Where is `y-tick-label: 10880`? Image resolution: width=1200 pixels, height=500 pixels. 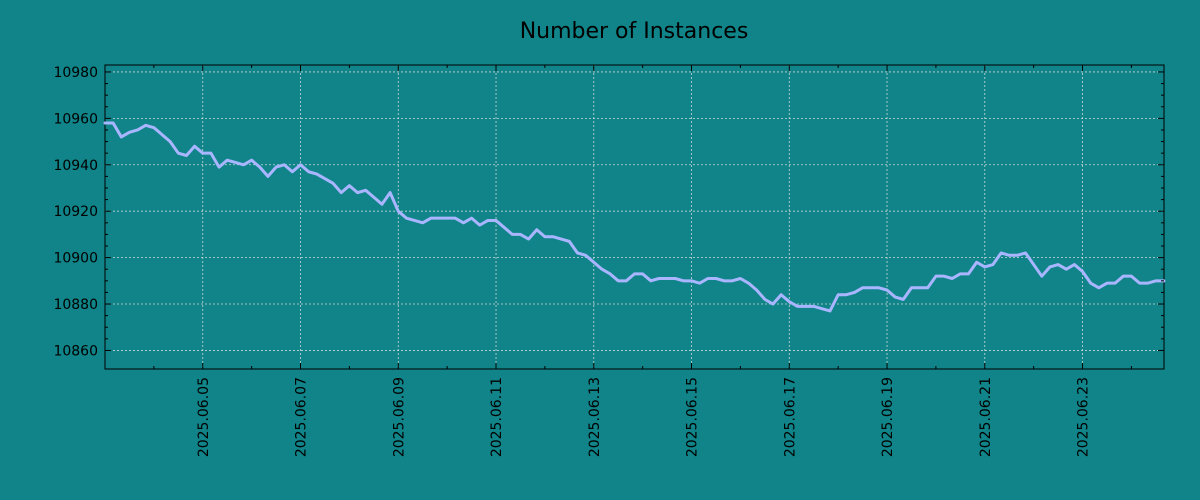
y-tick-label: 10880 is located at coordinates (75, 305).